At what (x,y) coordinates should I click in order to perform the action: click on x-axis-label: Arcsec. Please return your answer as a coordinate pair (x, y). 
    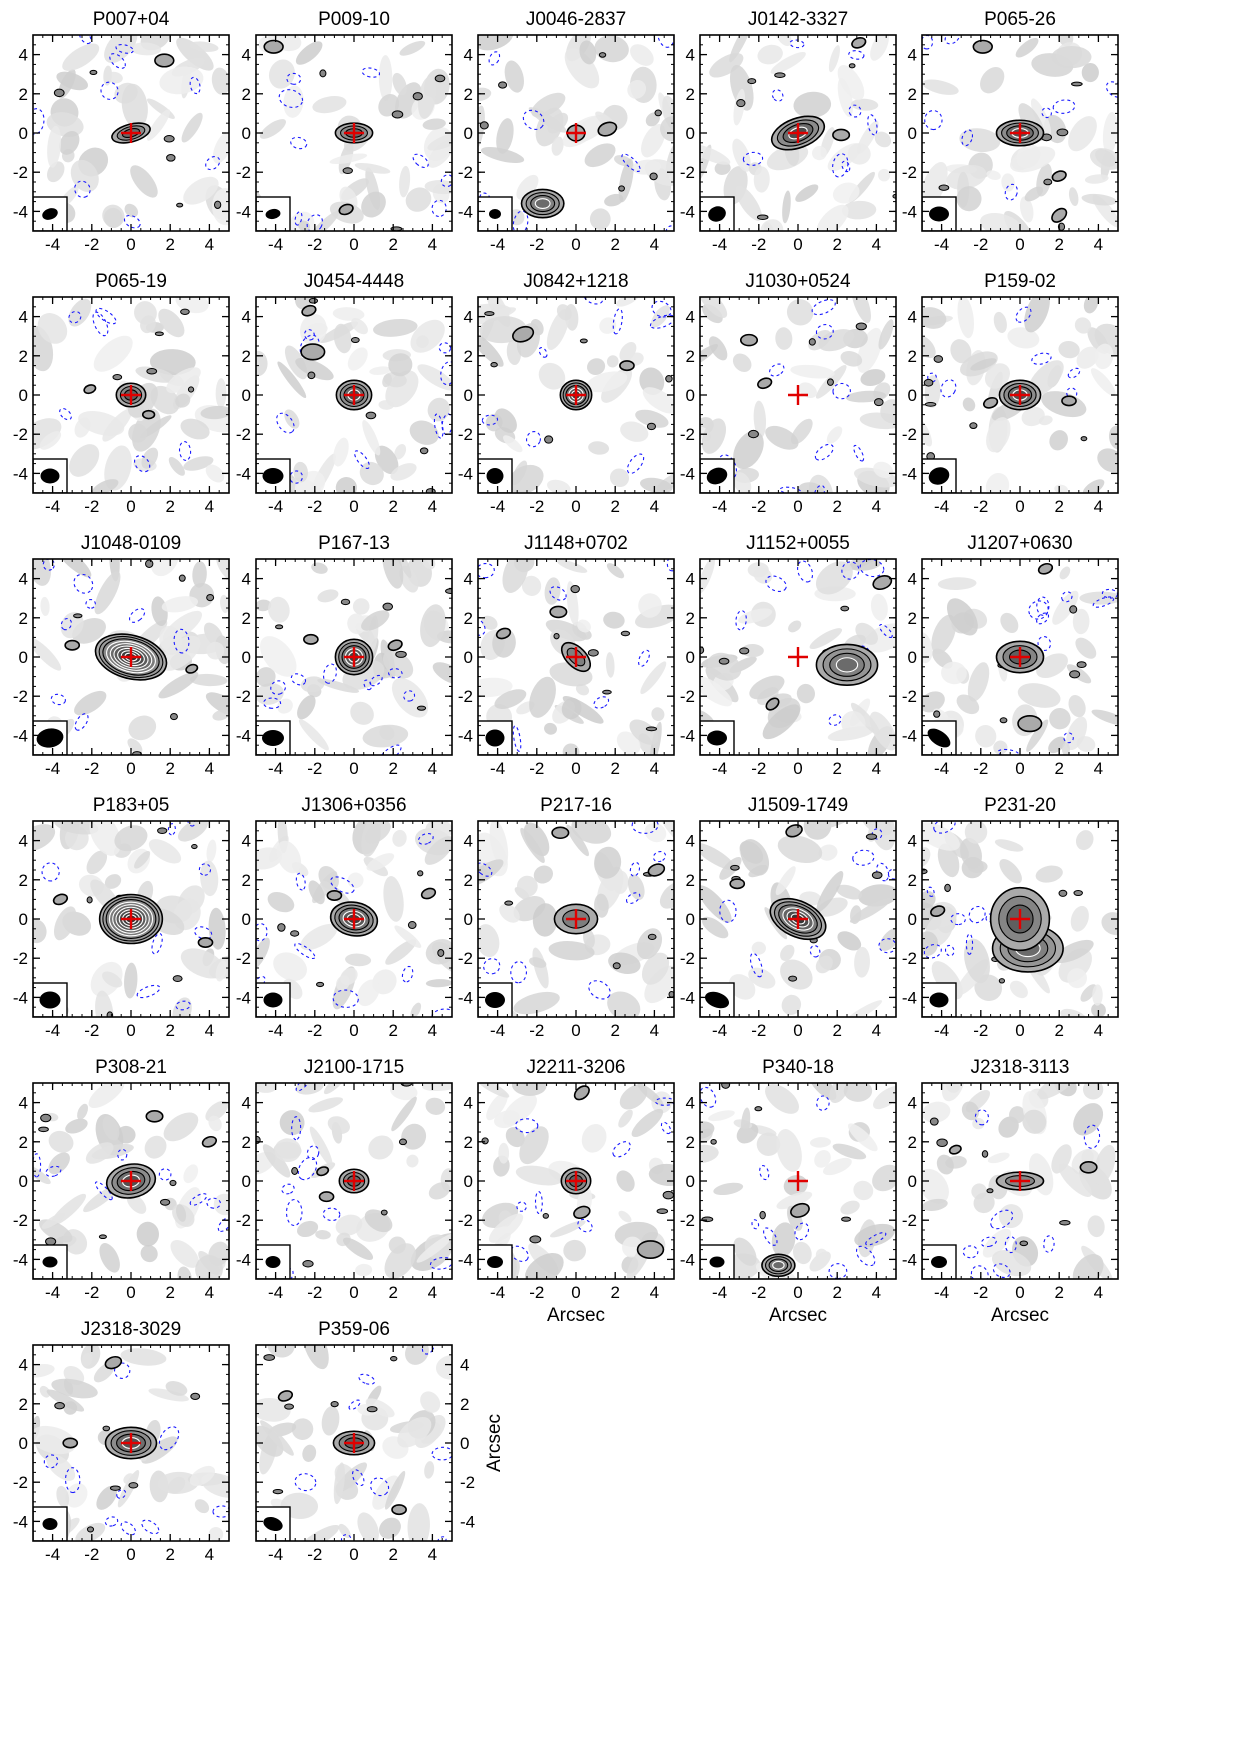
    Looking at the image, I should click on (1020, 1315).